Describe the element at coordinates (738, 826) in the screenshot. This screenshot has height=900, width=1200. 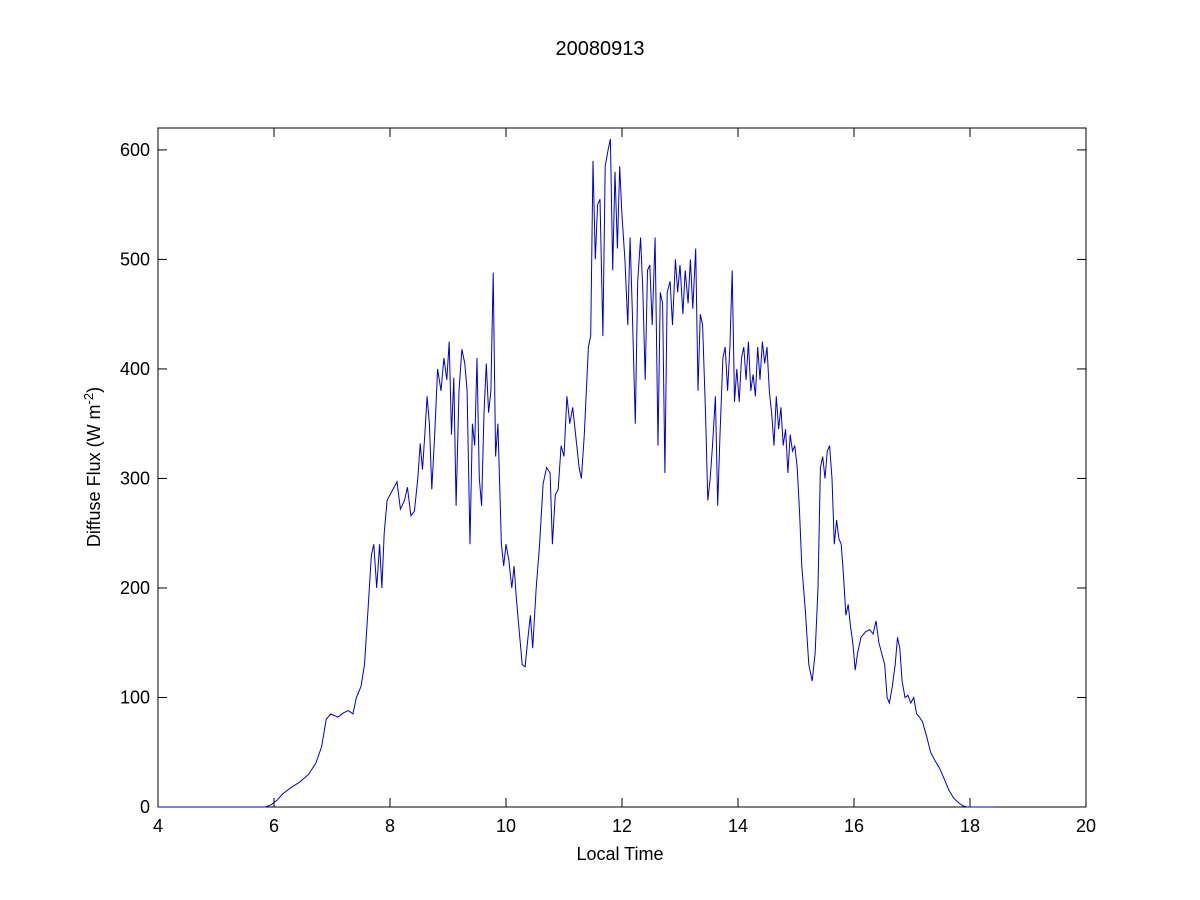
I see `x-tick-label: 14` at that location.